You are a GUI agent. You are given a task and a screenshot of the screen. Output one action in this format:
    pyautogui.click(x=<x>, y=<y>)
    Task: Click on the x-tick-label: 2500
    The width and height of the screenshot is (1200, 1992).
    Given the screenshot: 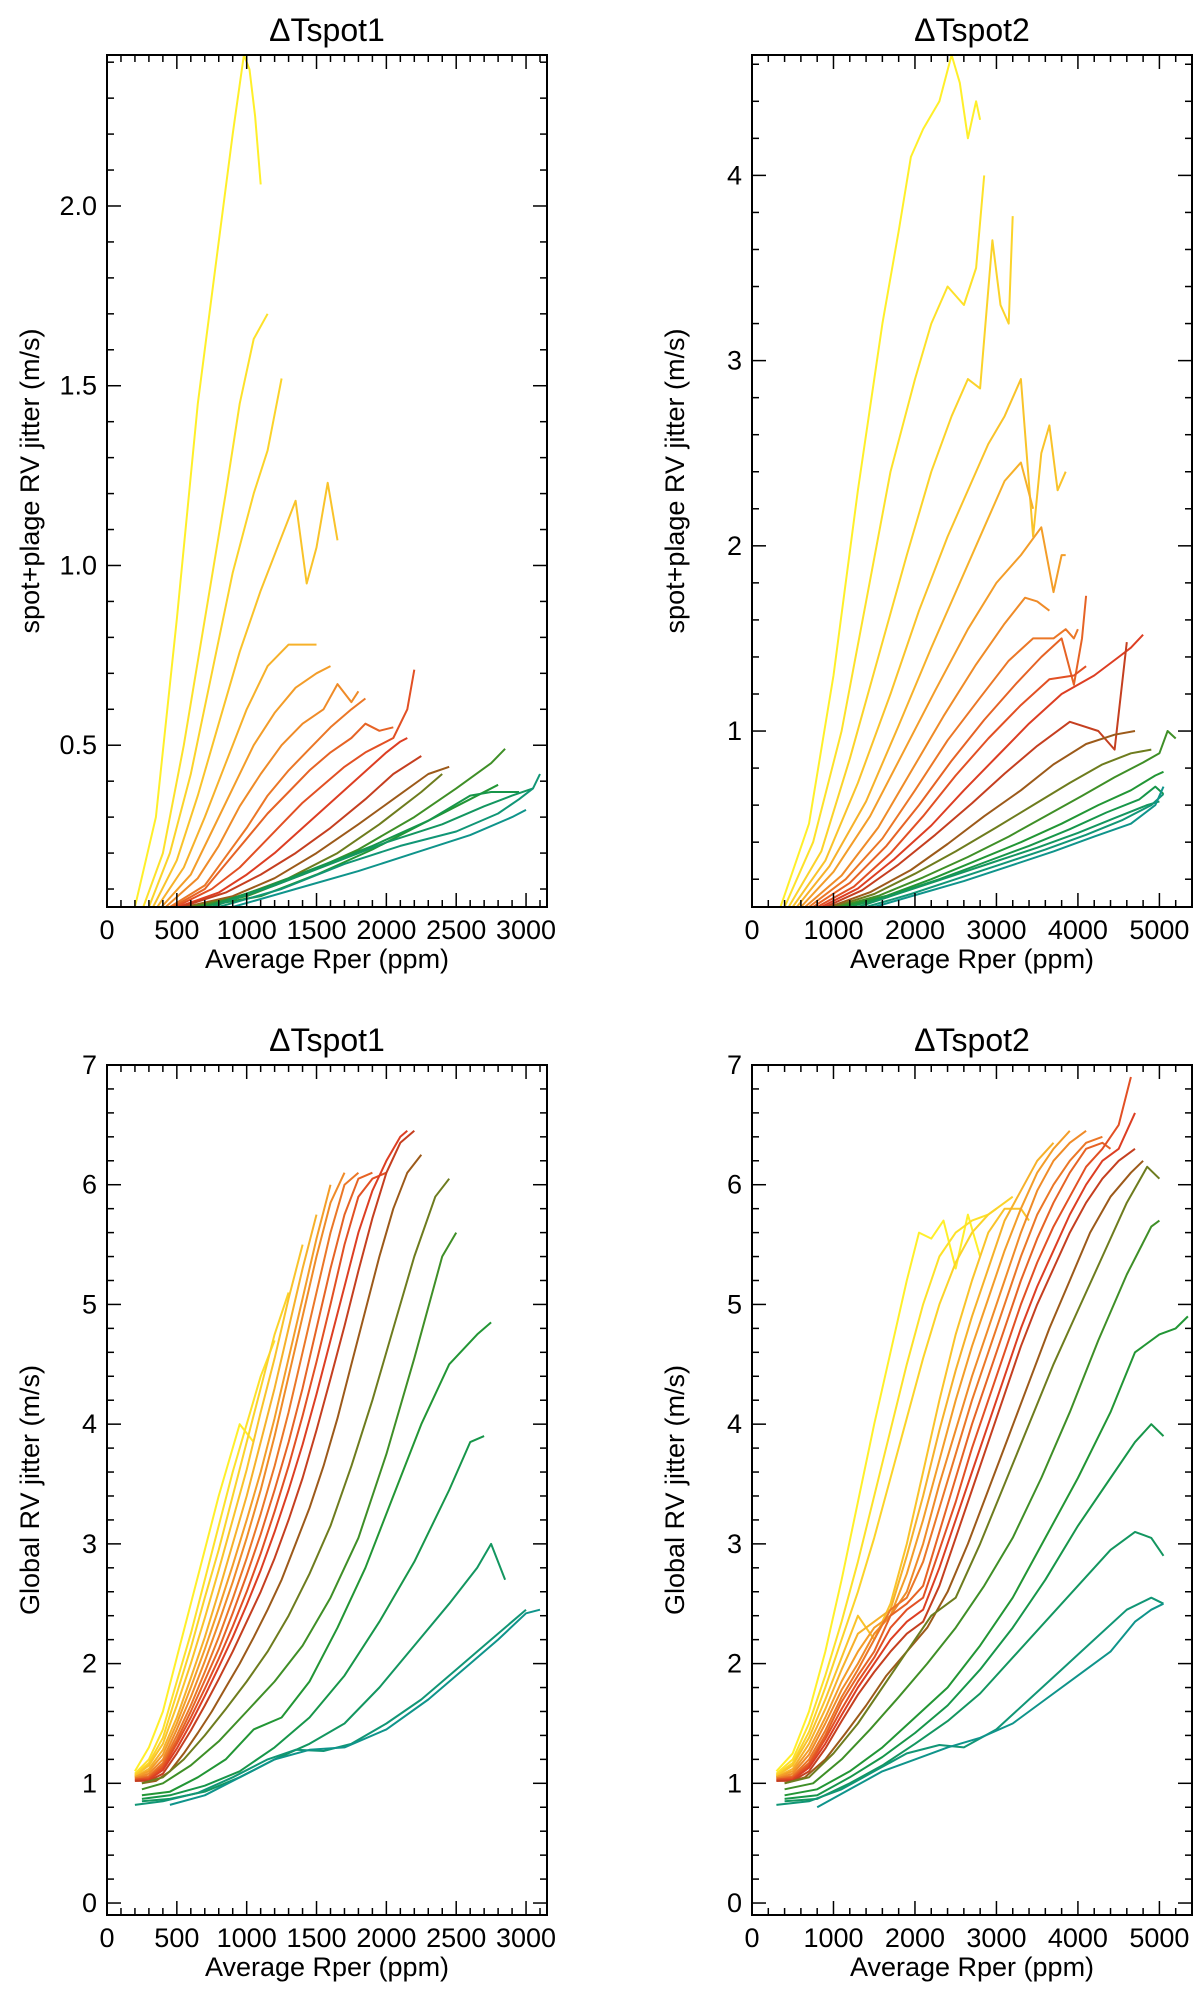 What is the action you would take?
    pyautogui.click(x=456, y=930)
    